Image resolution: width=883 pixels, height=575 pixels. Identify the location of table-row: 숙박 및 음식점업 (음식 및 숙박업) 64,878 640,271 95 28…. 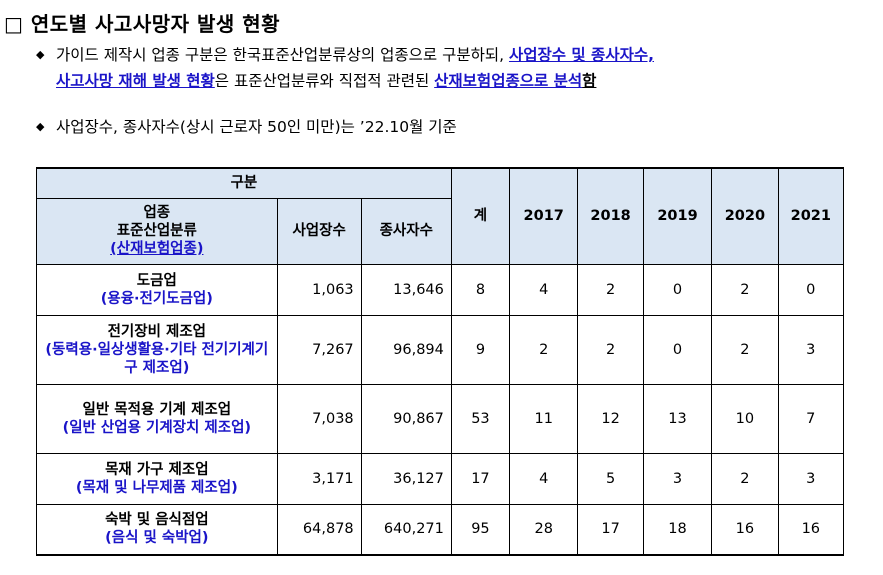
(440, 529).